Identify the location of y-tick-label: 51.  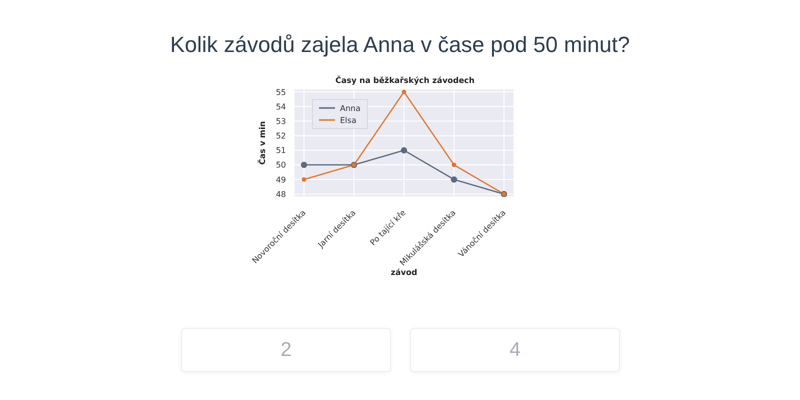
(281, 151).